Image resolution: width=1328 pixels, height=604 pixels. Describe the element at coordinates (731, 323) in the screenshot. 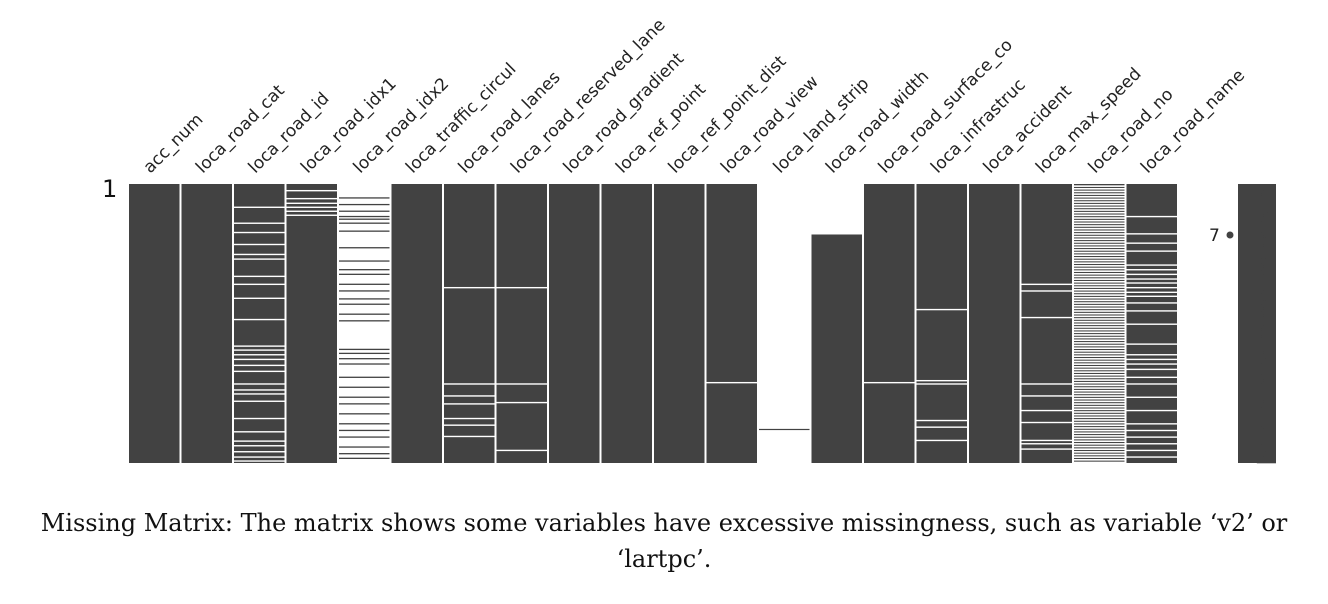

I see `column-bar-loca-road-view` at that location.